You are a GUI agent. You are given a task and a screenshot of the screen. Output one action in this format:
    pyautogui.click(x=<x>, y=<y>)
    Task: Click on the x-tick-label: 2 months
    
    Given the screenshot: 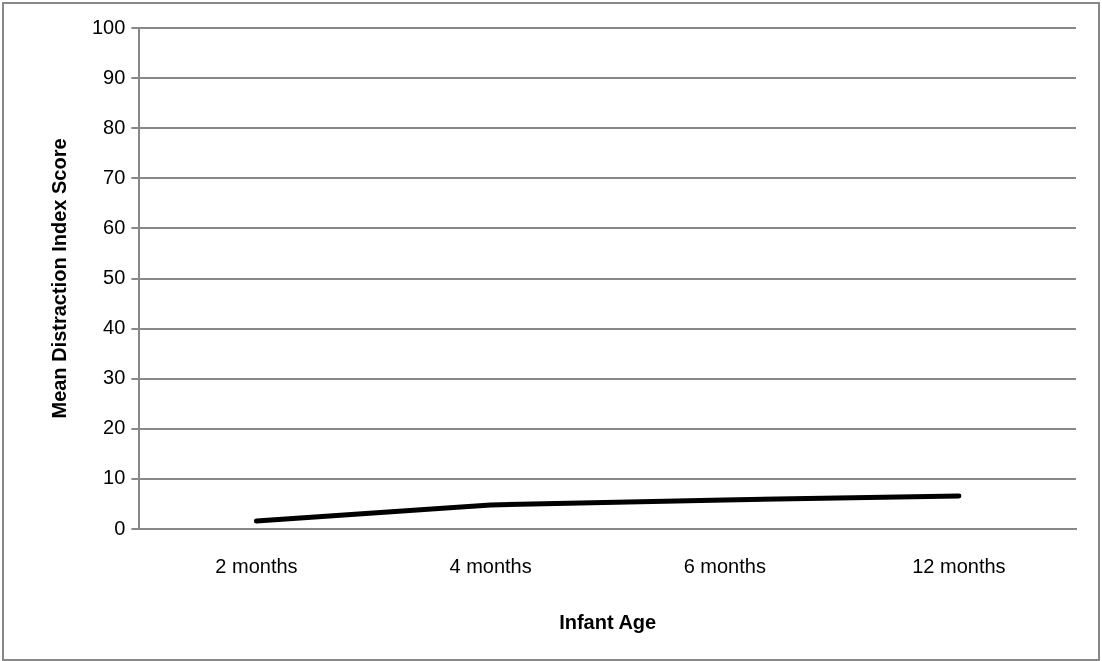 What is the action you would take?
    pyautogui.click(x=256, y=565)
    